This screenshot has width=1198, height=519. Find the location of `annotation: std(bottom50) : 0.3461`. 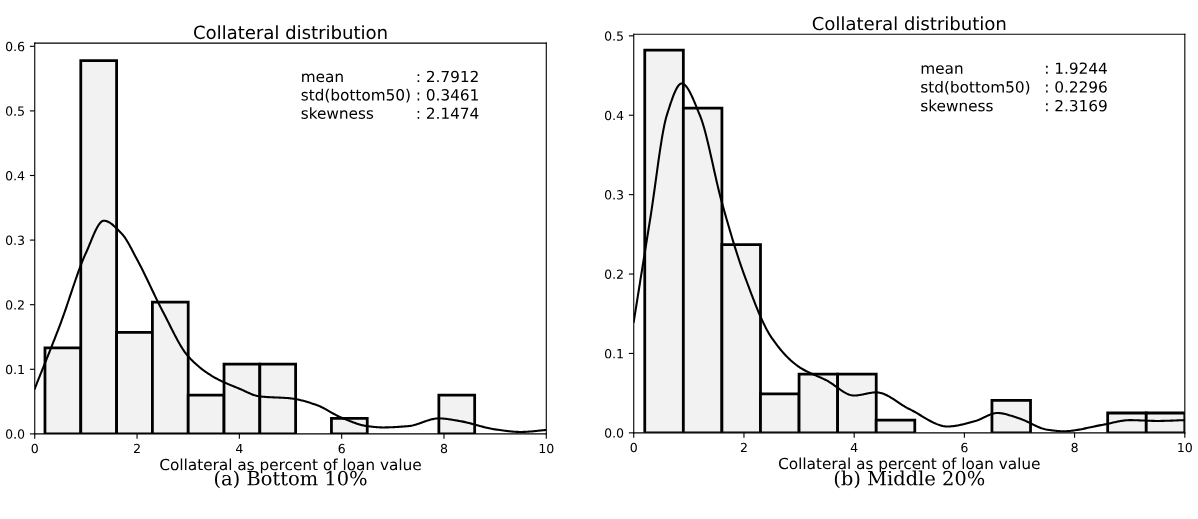

annotation: std(bottom50) : 0.3461 is located at coordinates (389, 95).